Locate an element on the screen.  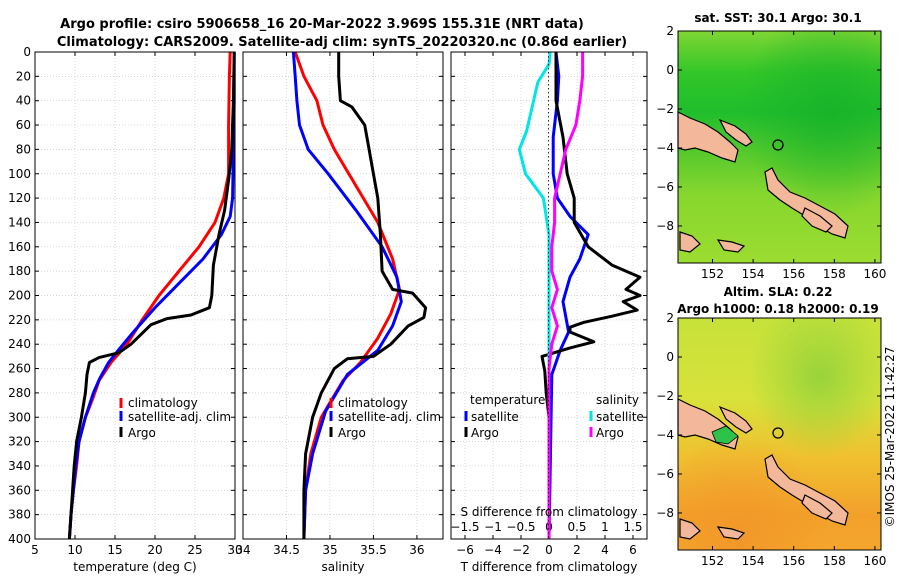
salinity-lines is located at coordinates (359, 295).